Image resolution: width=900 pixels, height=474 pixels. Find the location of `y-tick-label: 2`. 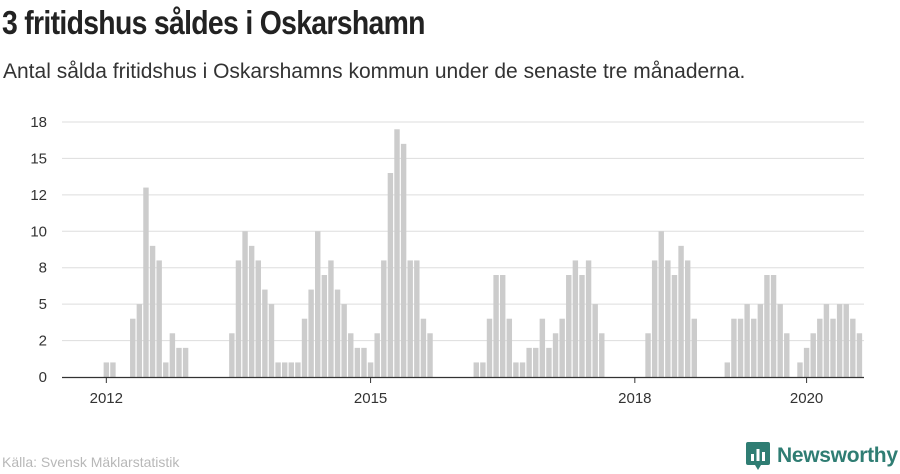

y-tick-label: 2 is located at coordinates (43, 341).